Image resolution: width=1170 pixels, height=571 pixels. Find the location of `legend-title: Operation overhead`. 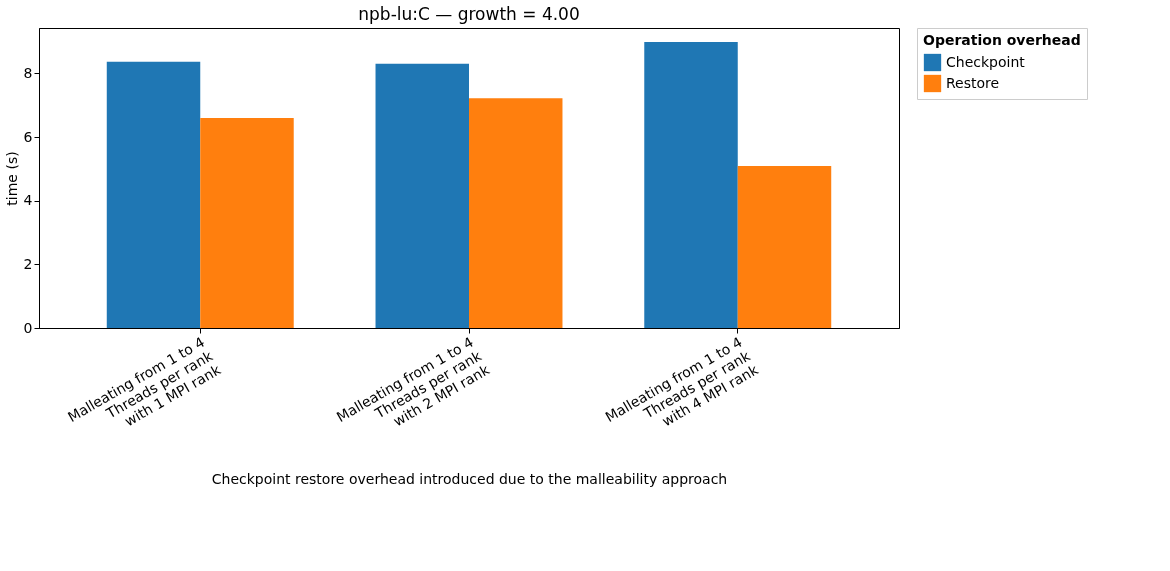

legend-title: Operation overhead is located at coordinates (1002, 40).